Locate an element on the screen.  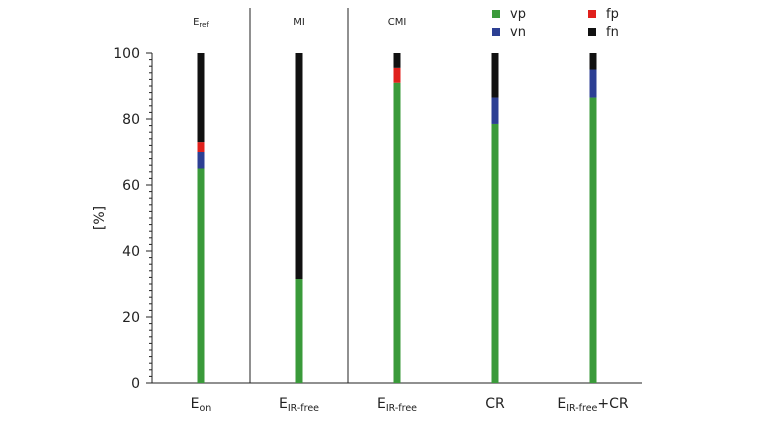
category-label: CR is located at coordinates (495, 404).